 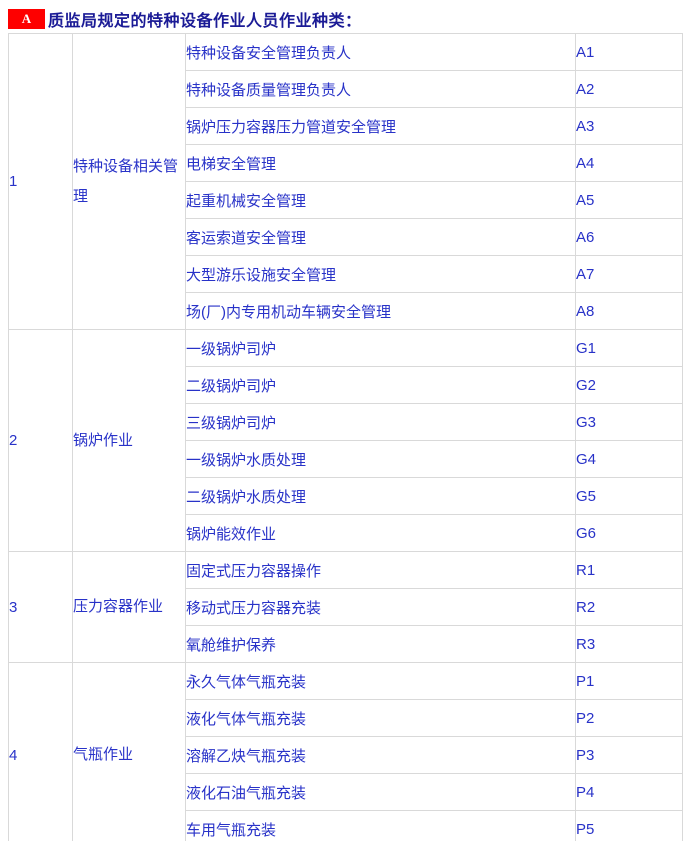 I want to click on table-row: 车用气瓶充装 P5, so click(x=346, y=825).